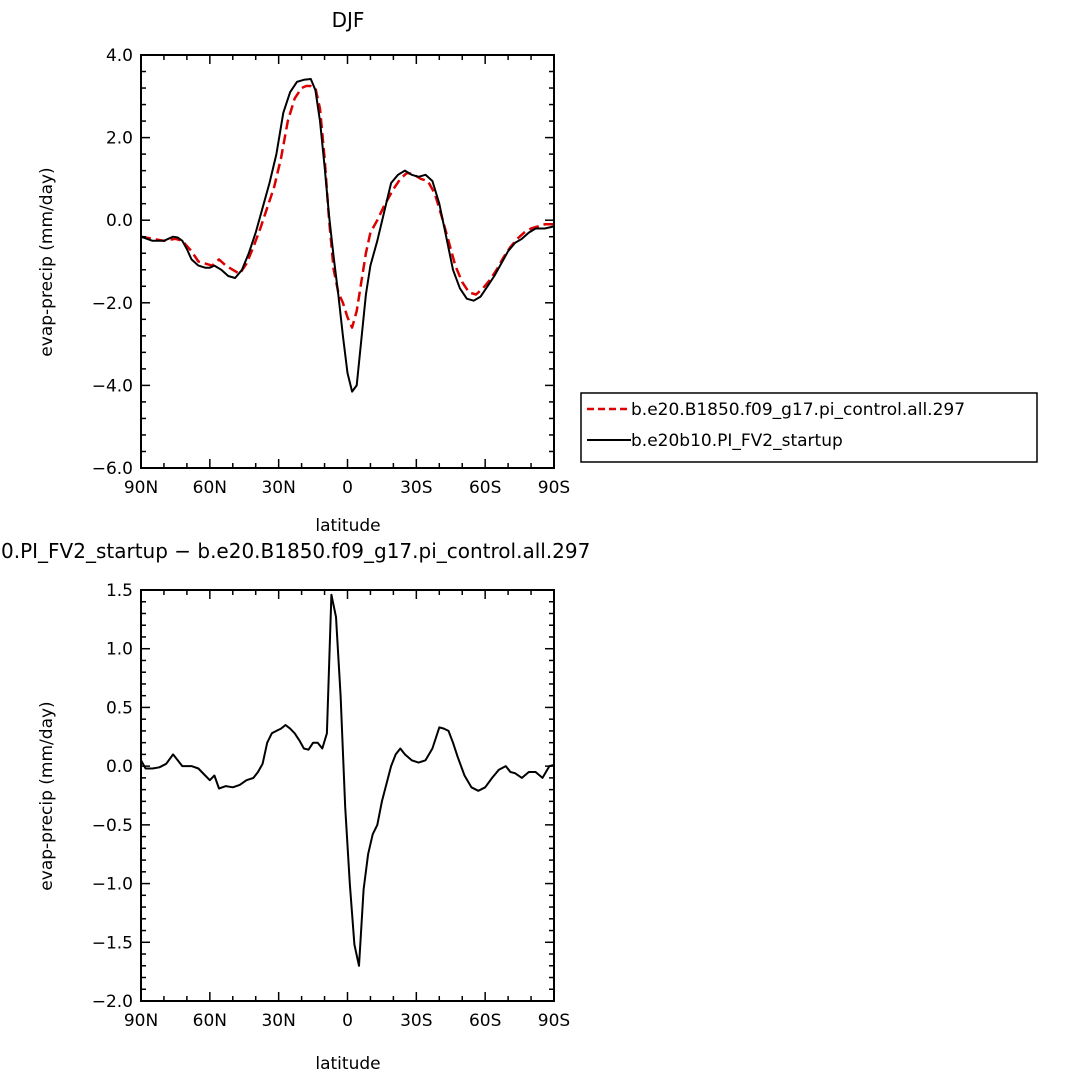  Describe the element at coordinates (112, 386) in the screenshot. I see `y-tick-label: −4.0` at that location.